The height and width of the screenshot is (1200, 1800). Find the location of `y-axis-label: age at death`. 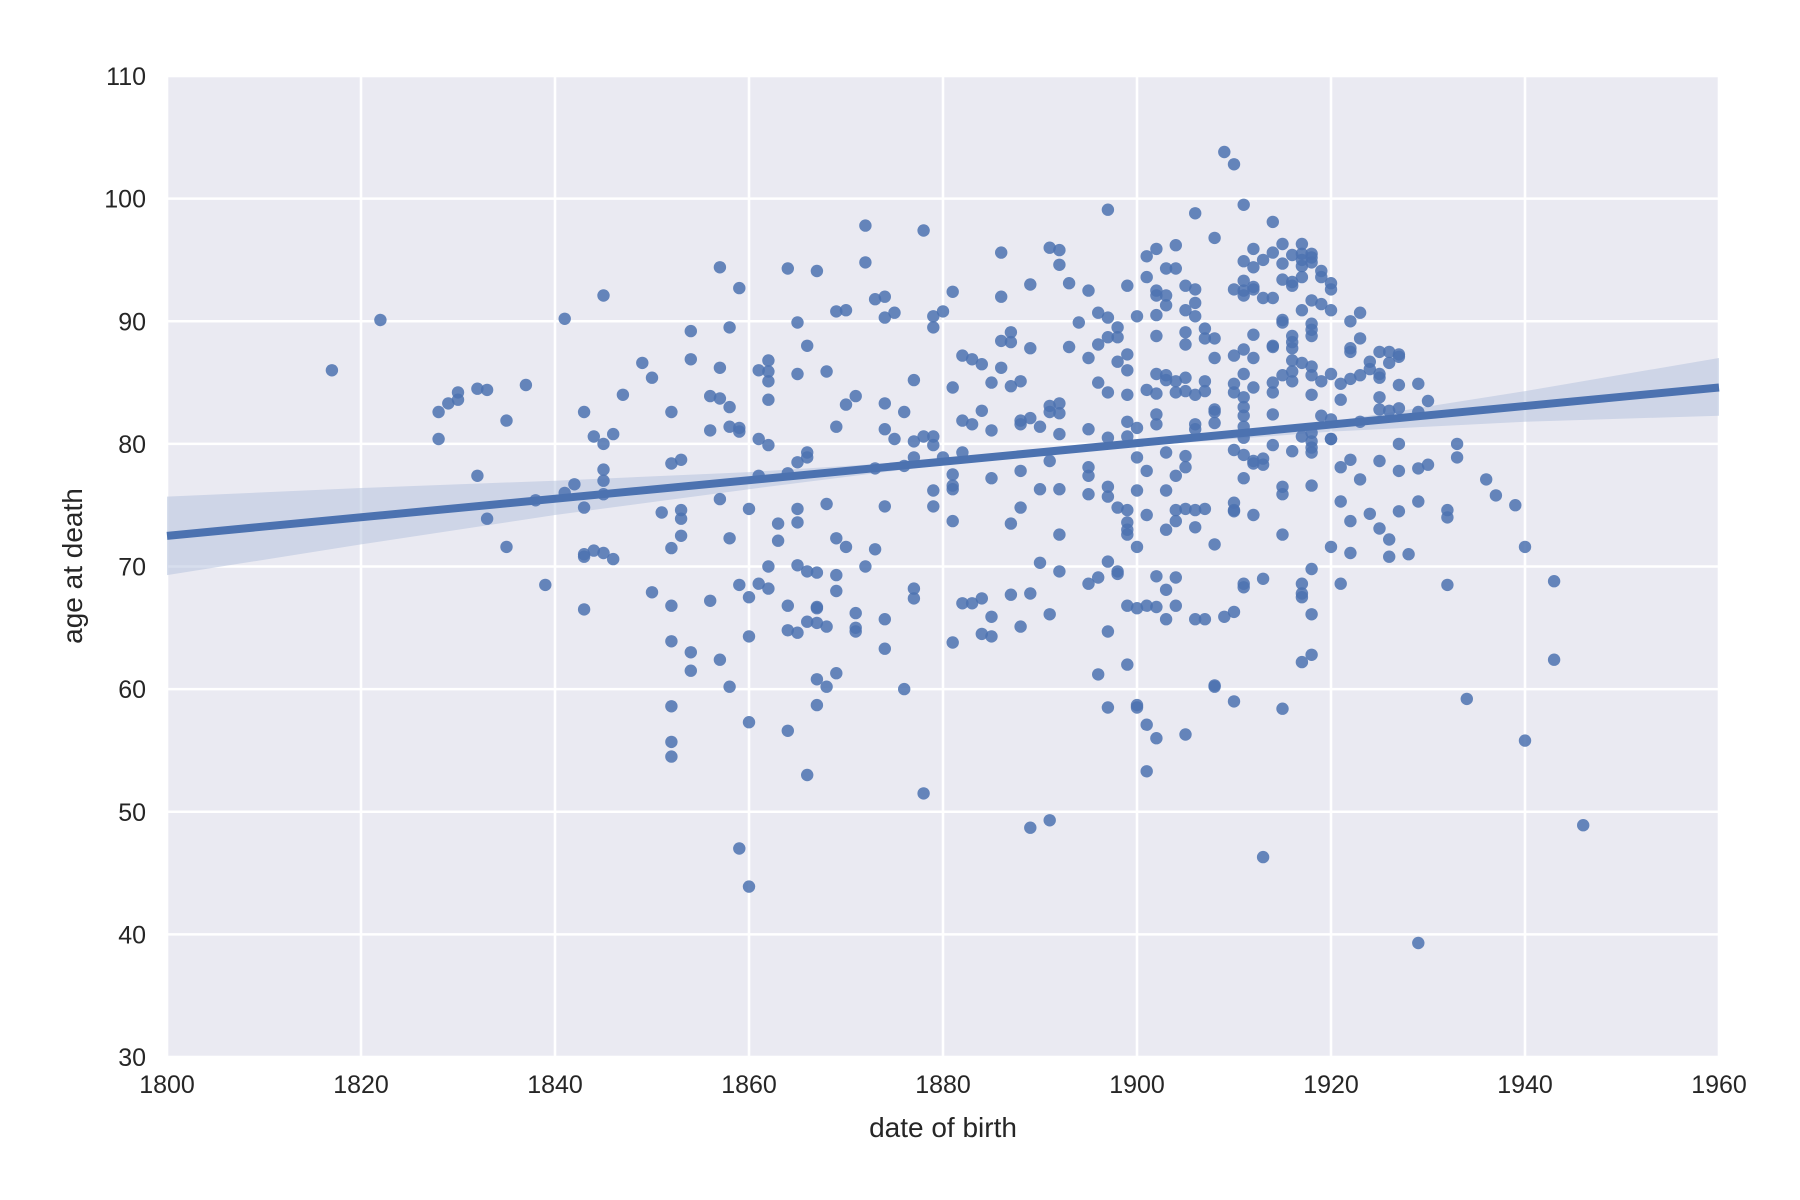

y-axis-label: age at death is located at coordinates (72, 566).